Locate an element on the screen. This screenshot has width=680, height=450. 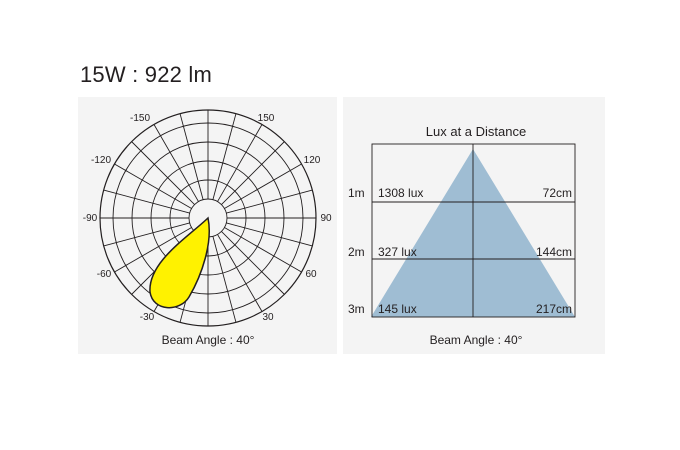
distance-label: 3m is located at coordinates (356, 309).